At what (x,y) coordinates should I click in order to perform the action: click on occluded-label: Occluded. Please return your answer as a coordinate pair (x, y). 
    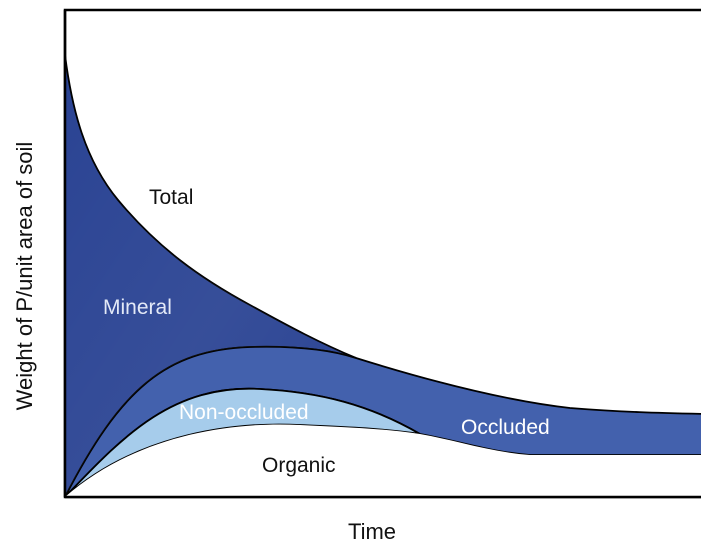
    Looking at the image, I should click on (505, 427).